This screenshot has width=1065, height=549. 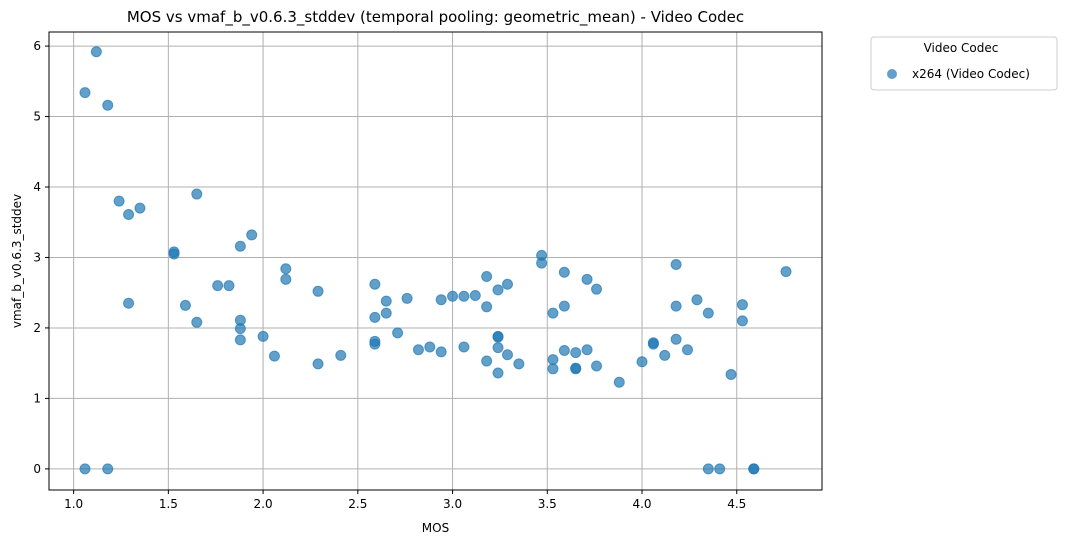 I want to click on y-tick-label: 0, so click(x=37, y=469).